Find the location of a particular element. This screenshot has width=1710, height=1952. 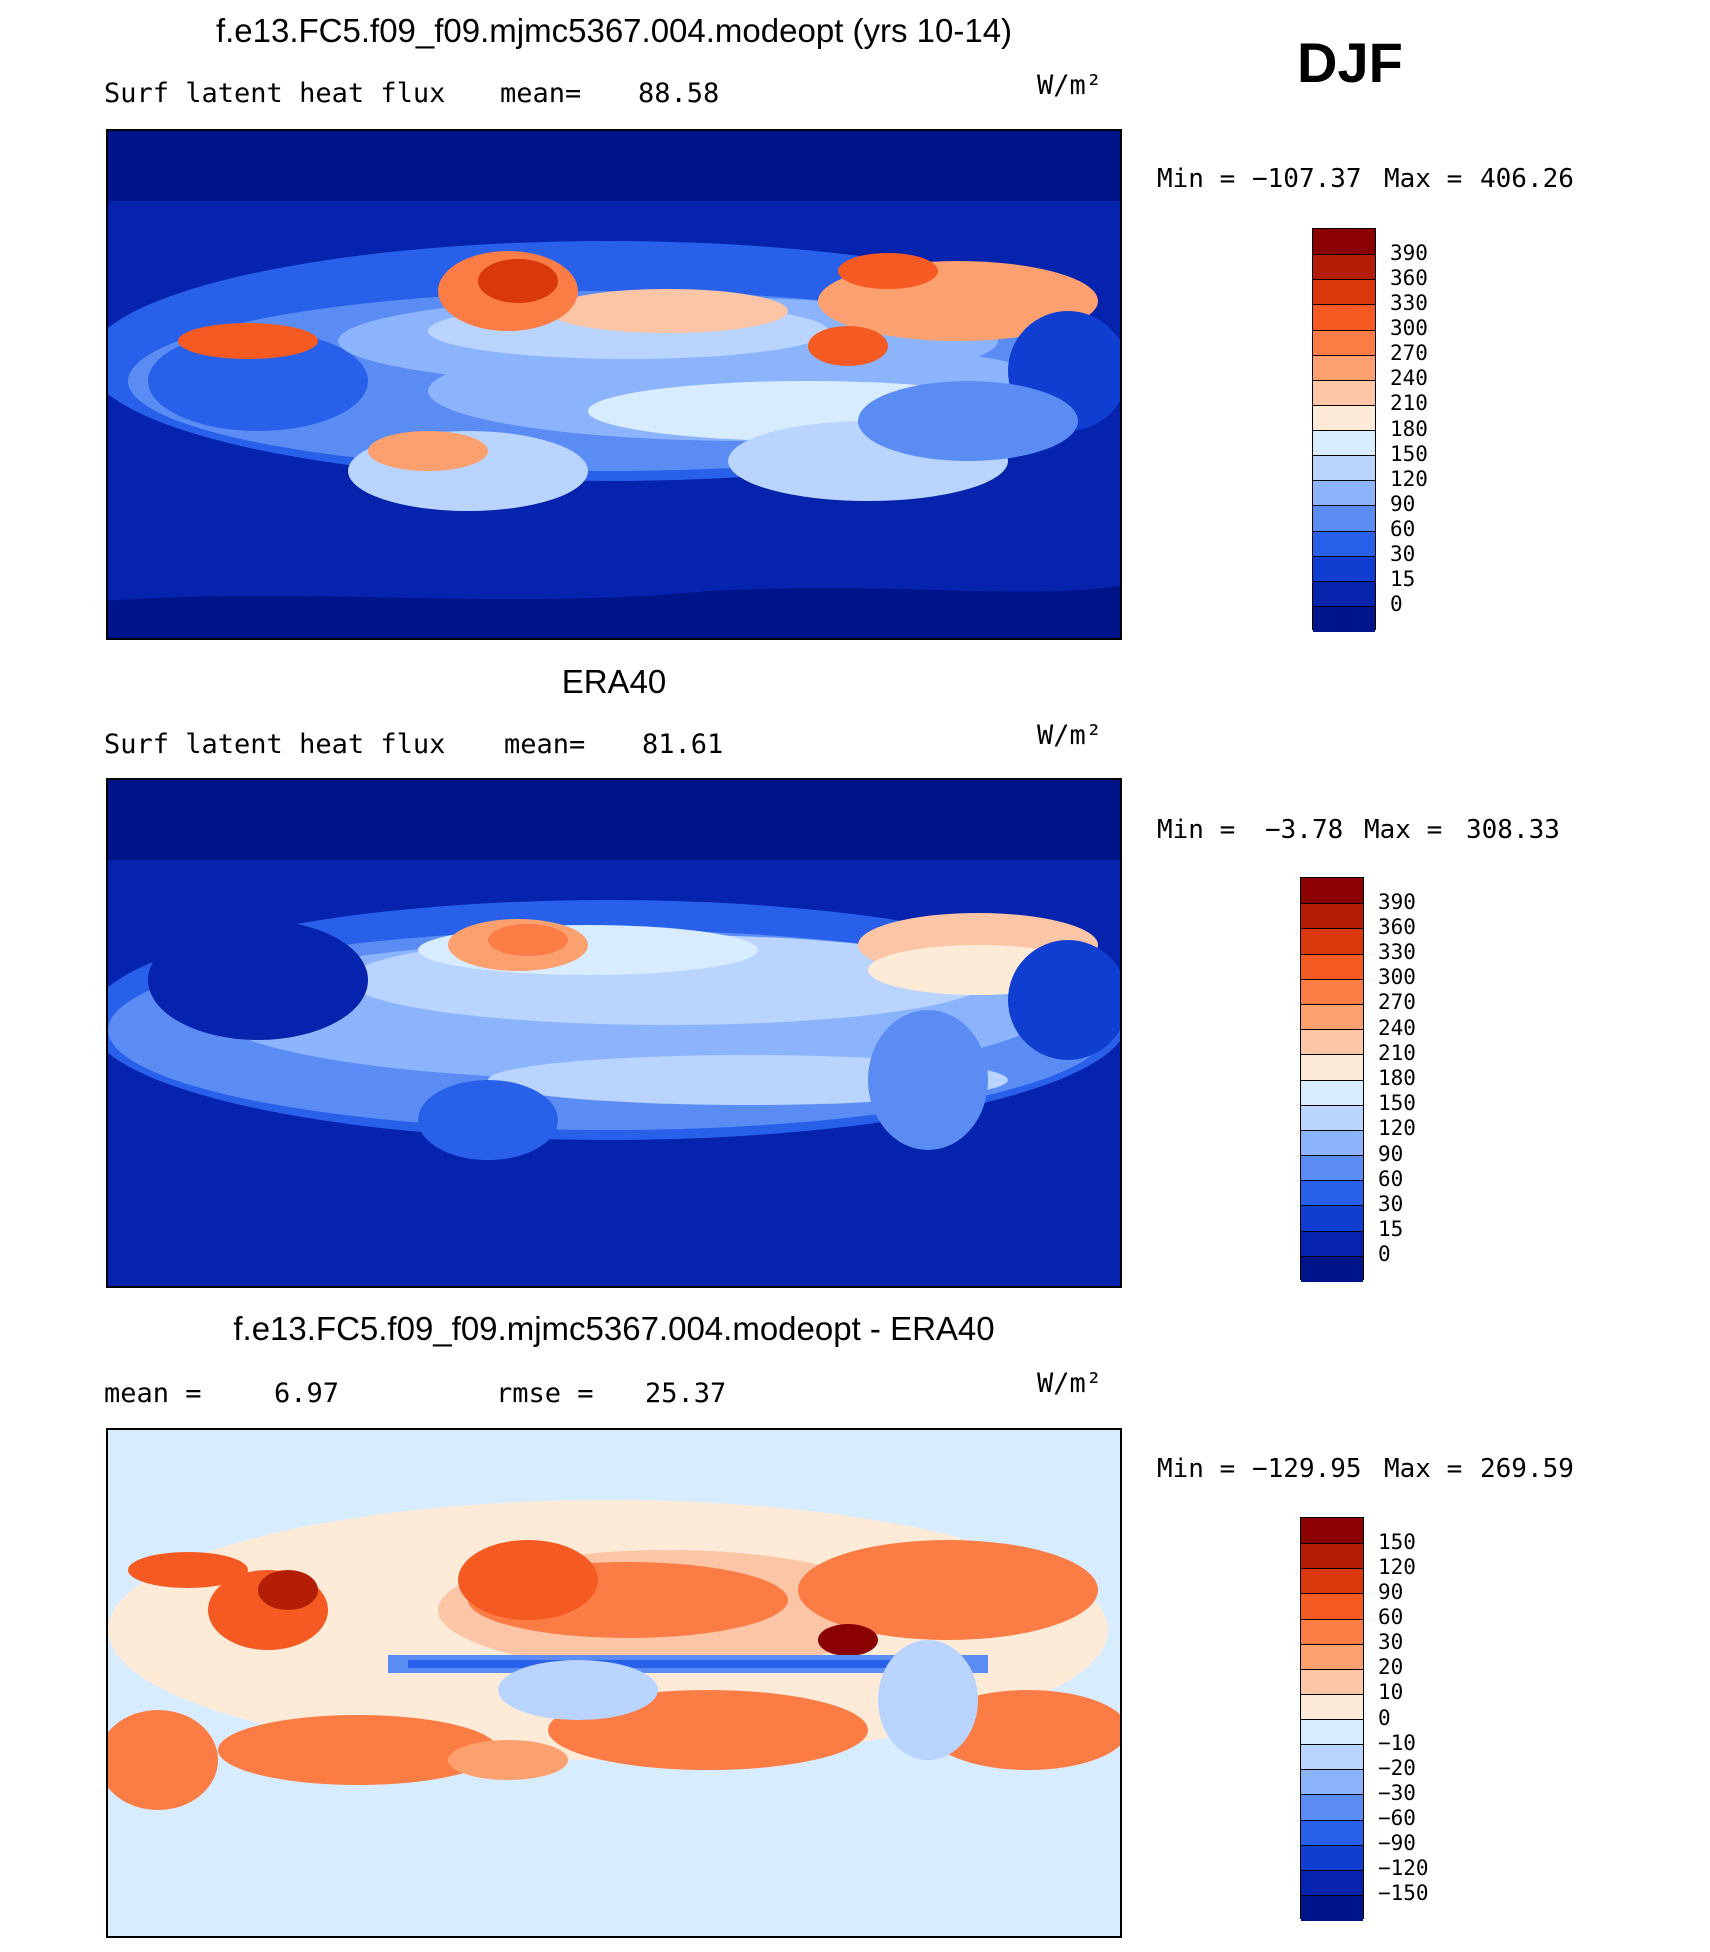

panel3-max-value: 269.59 is located at coordinates (1527, 1469).